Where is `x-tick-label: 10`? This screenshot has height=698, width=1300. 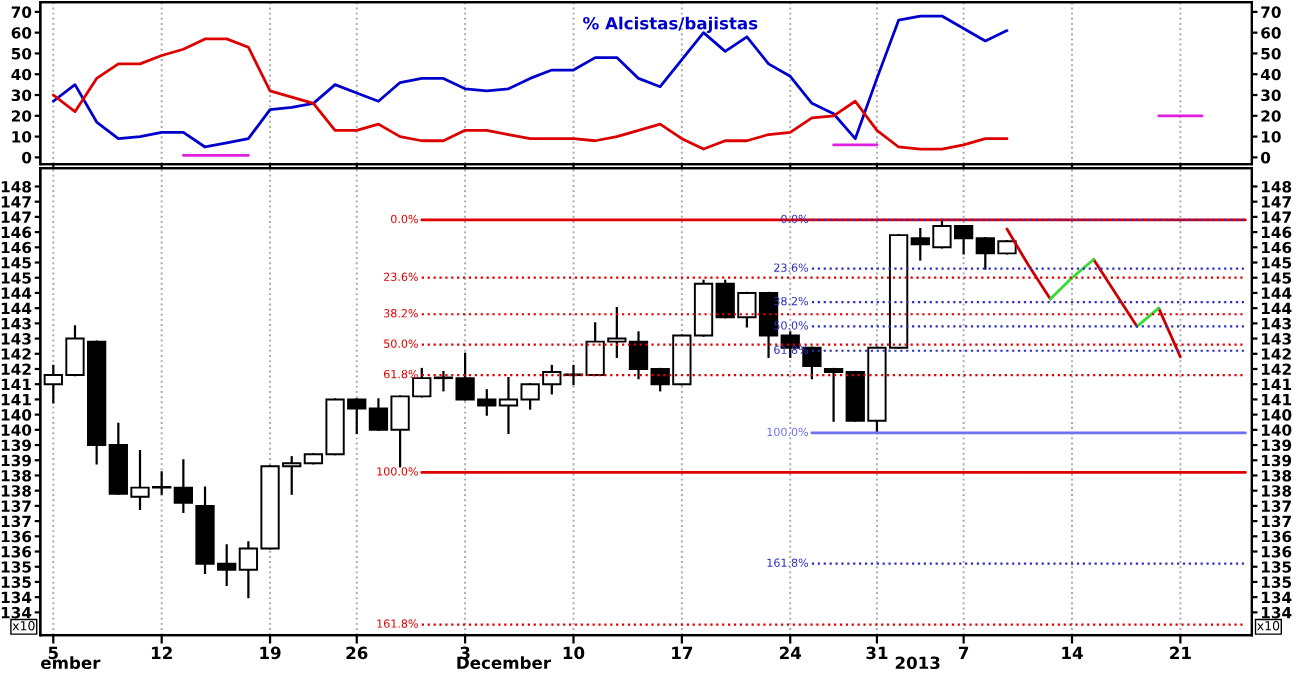
x-tick-label: 10 is located at coordinates (574, 653).